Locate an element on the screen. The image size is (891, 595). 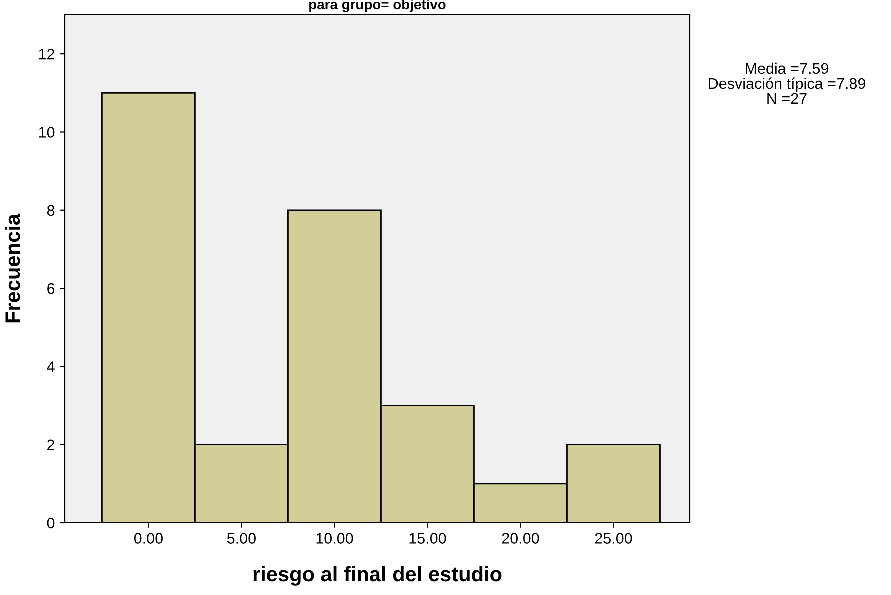
text: Media =7.59 is located at coordinates (787, 68).